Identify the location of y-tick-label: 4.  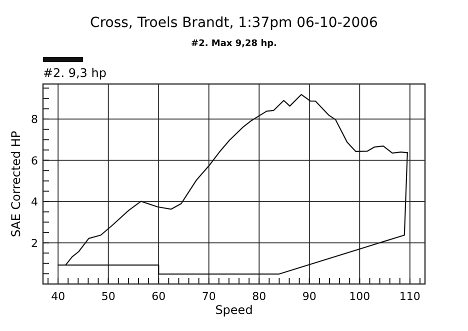
(34, 202).